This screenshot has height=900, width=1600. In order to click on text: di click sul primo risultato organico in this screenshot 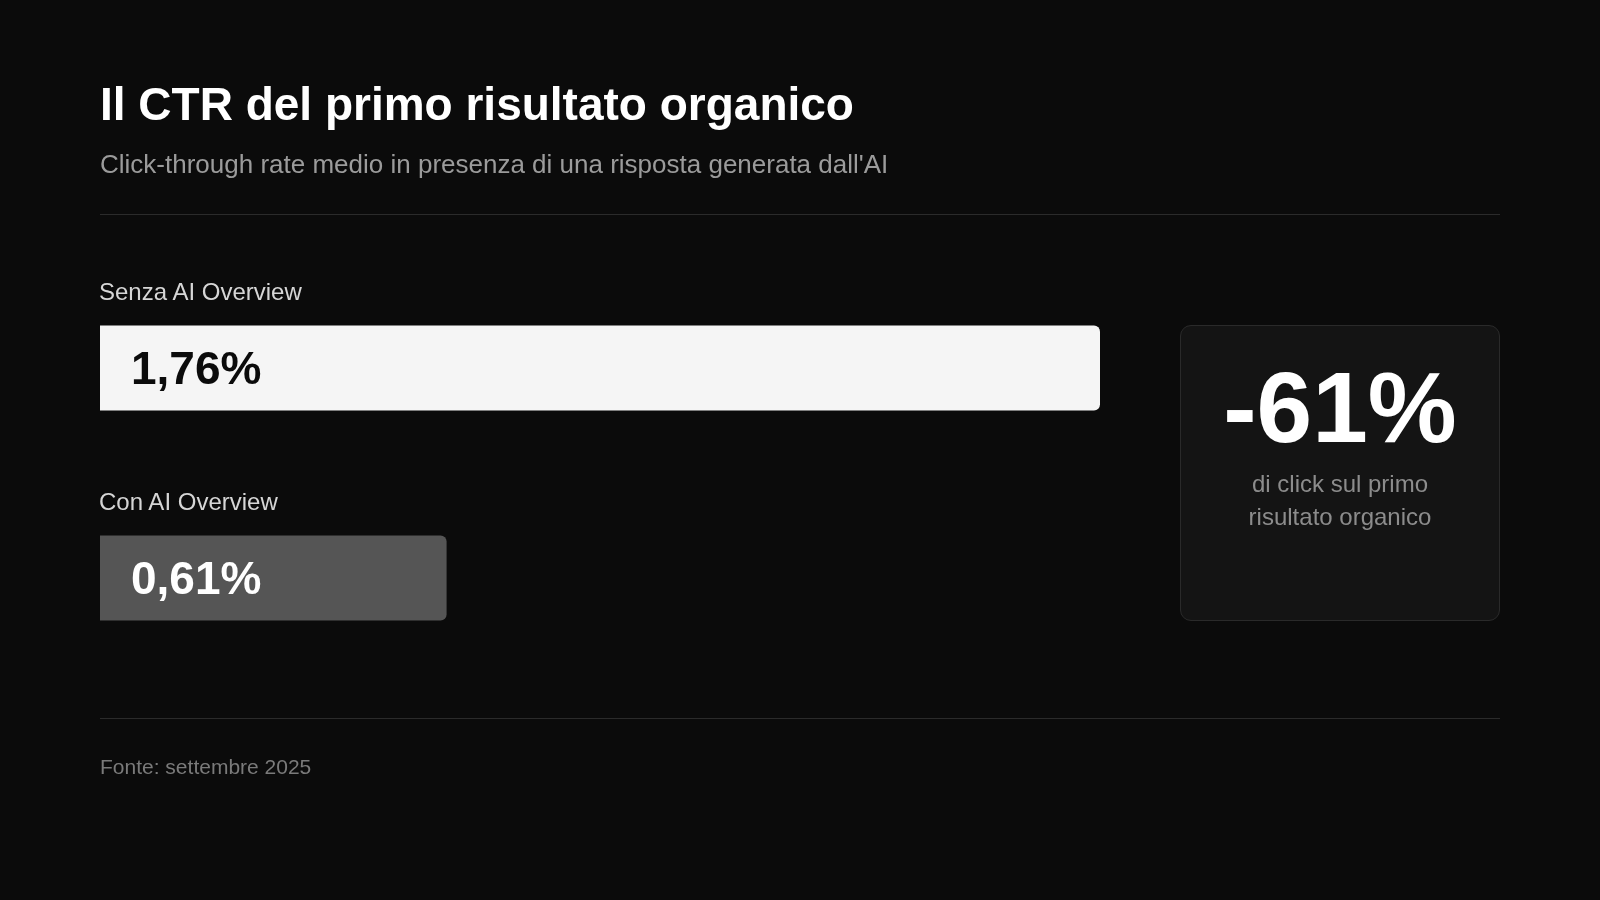, I will do `click(1340, 500)`.